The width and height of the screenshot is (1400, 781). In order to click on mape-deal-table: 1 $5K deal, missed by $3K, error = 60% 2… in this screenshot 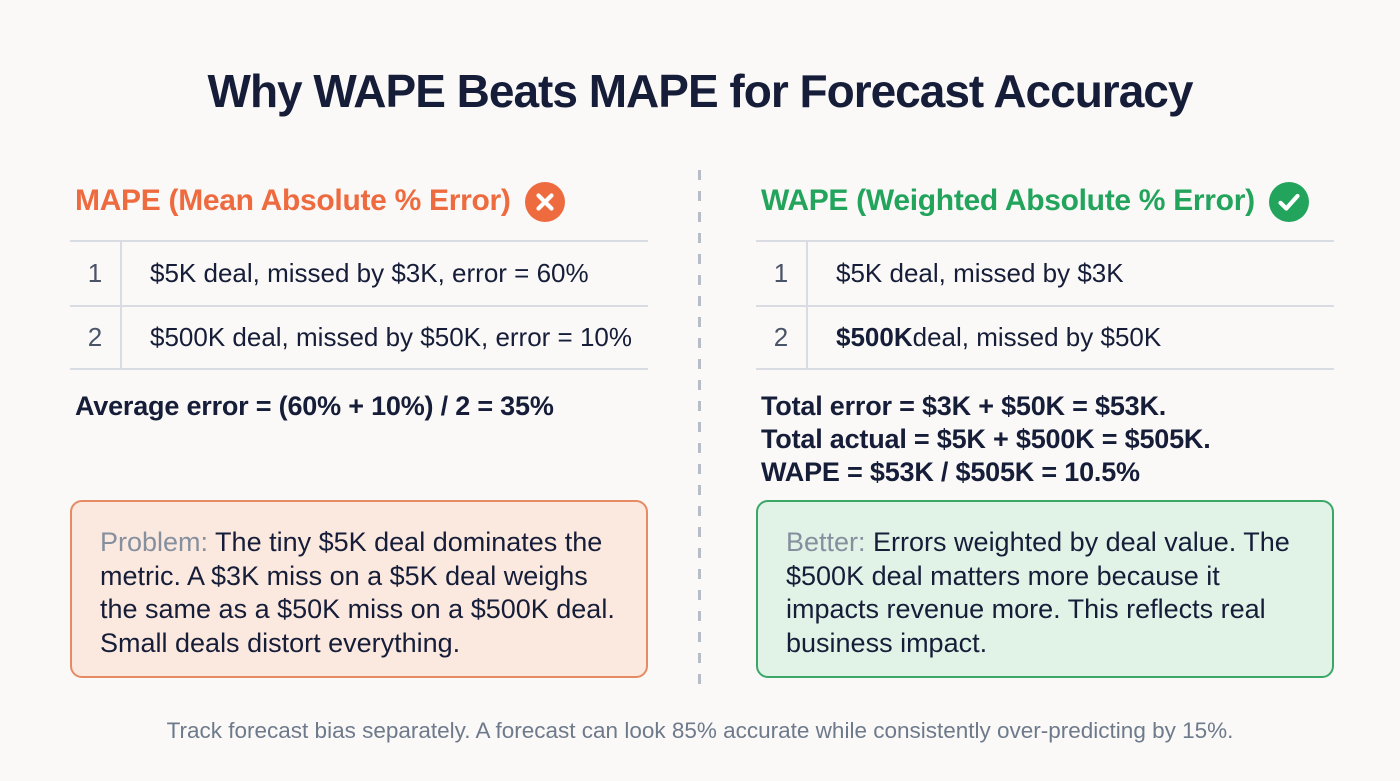, I will do `click(359, 305)`.